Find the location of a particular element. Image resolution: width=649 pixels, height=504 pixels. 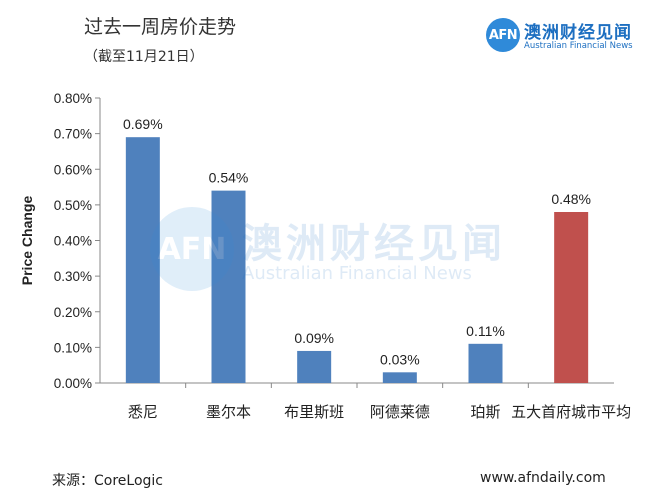

chart-subtitle: （截至11月21日） is located at coordinates (144, 57).